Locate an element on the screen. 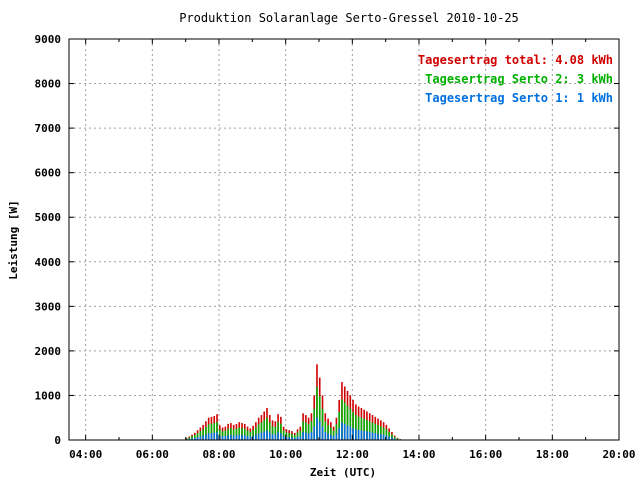 The width and height of the screenshot is (640, 480). y-tick-label: 9000 is located at coordinates (48, 39).